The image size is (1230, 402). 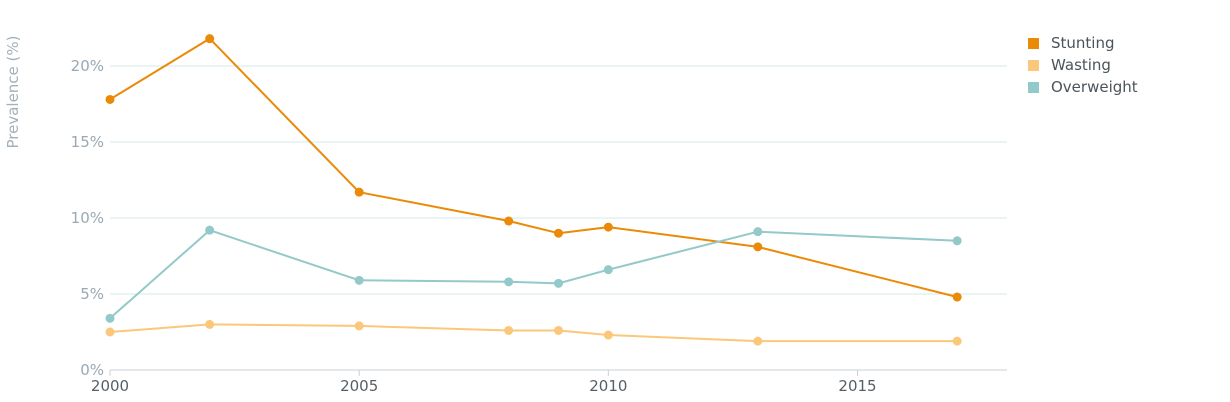 I want to click on x-tick-label: 2000, so click(x=110, y=386).